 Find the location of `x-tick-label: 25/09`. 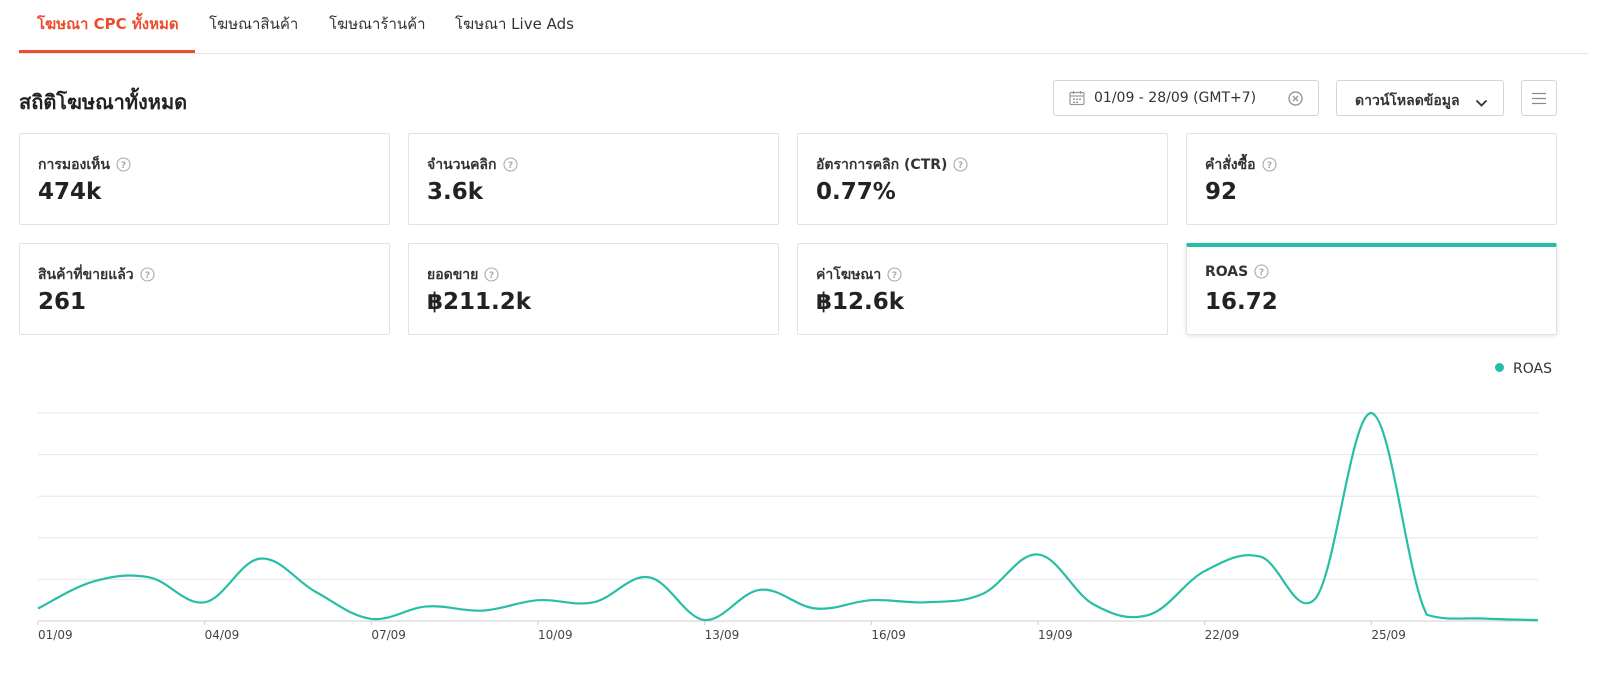

x-tick-label: 25/09 is located at coordinates (1388, 635).